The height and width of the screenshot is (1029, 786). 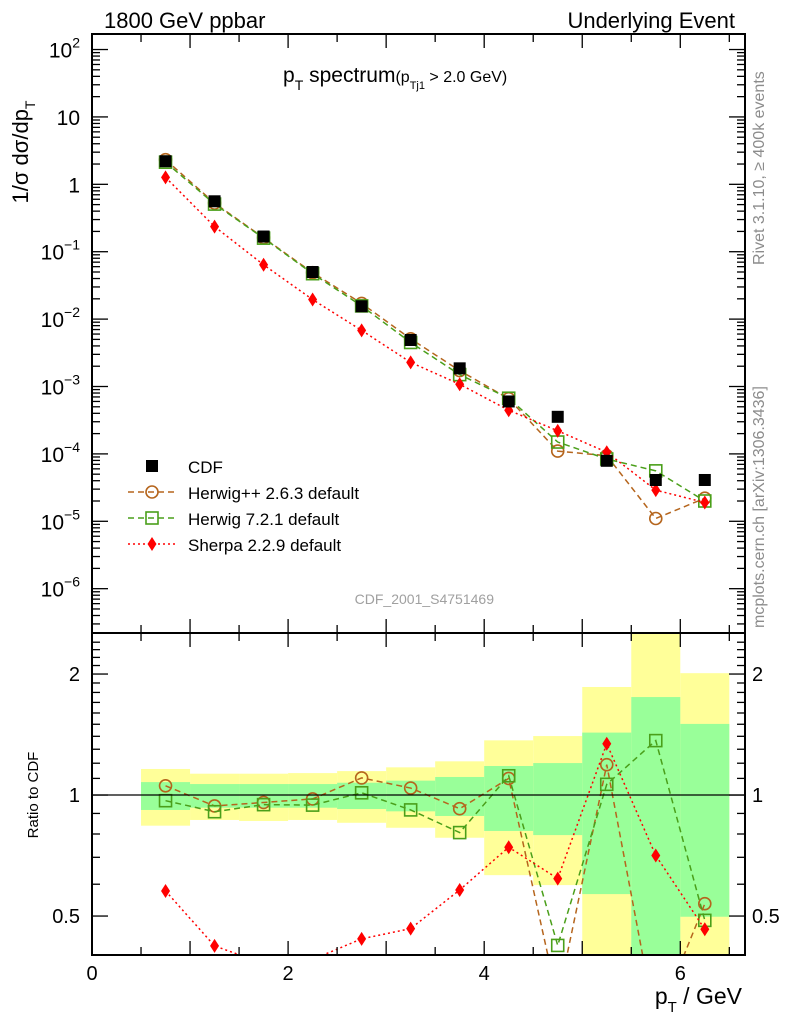 I want to click on y-tick-label: 10⁻⁵, so click(x=61, y=520).